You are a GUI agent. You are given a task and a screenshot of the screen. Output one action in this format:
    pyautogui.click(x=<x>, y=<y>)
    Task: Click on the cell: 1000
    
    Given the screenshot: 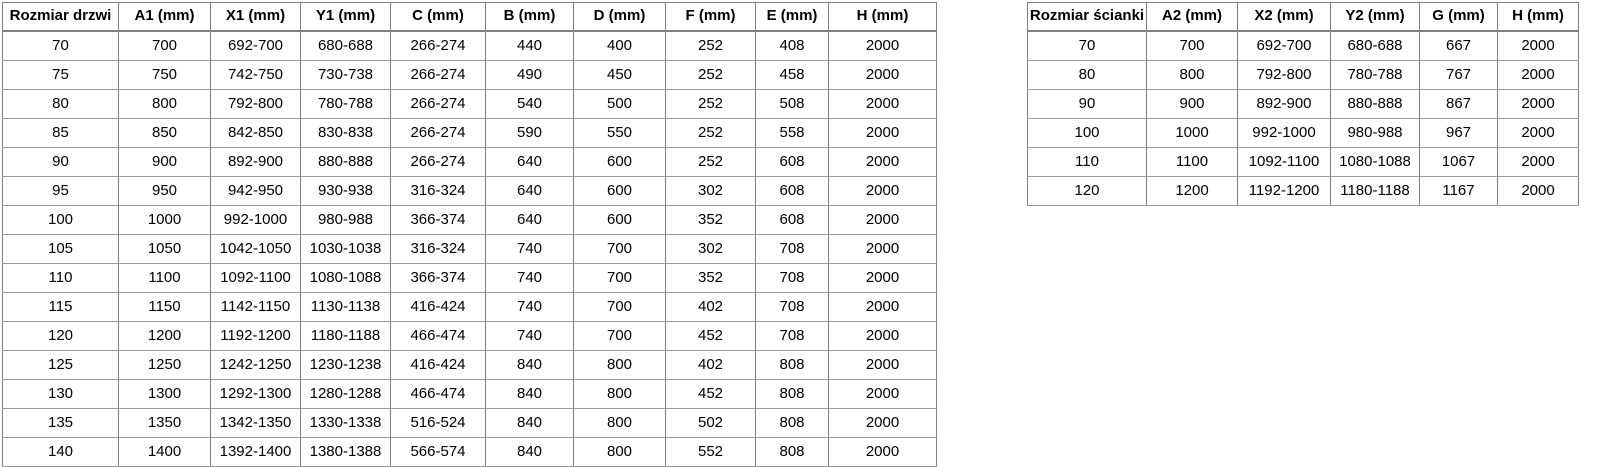 What is the action you would take?
    pyautogui.click(x=1192, y=133)
    